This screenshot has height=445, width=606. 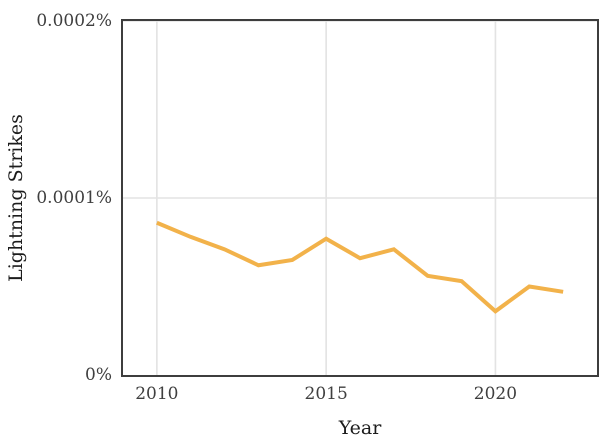 I want to click on y-tick-label: 0%, so click(x=98, y=375).